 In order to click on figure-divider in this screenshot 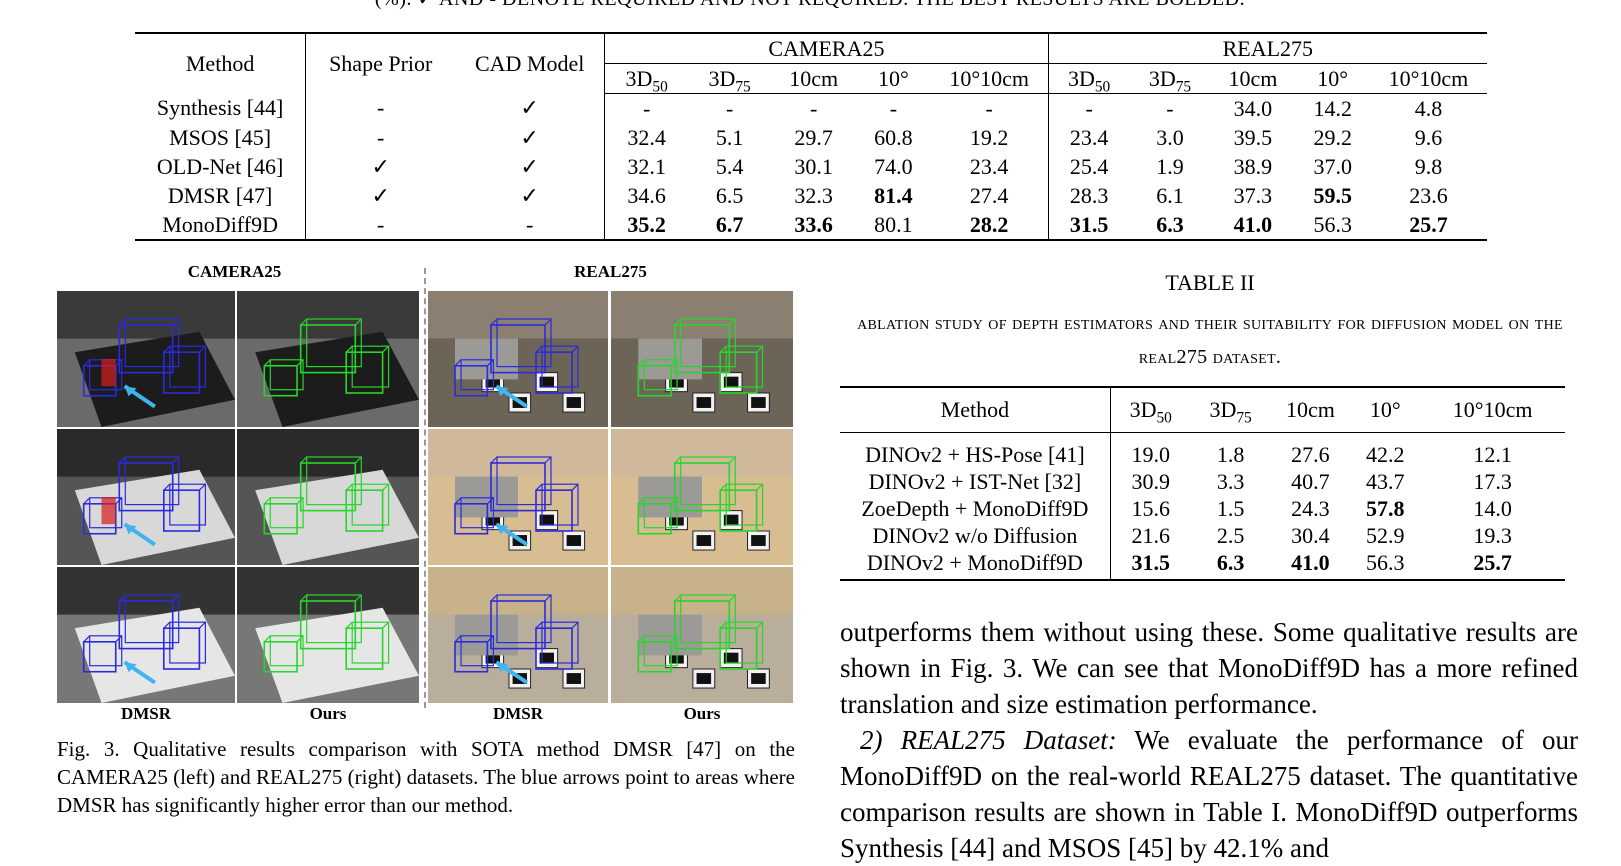, I will do `click(425, 488)`.